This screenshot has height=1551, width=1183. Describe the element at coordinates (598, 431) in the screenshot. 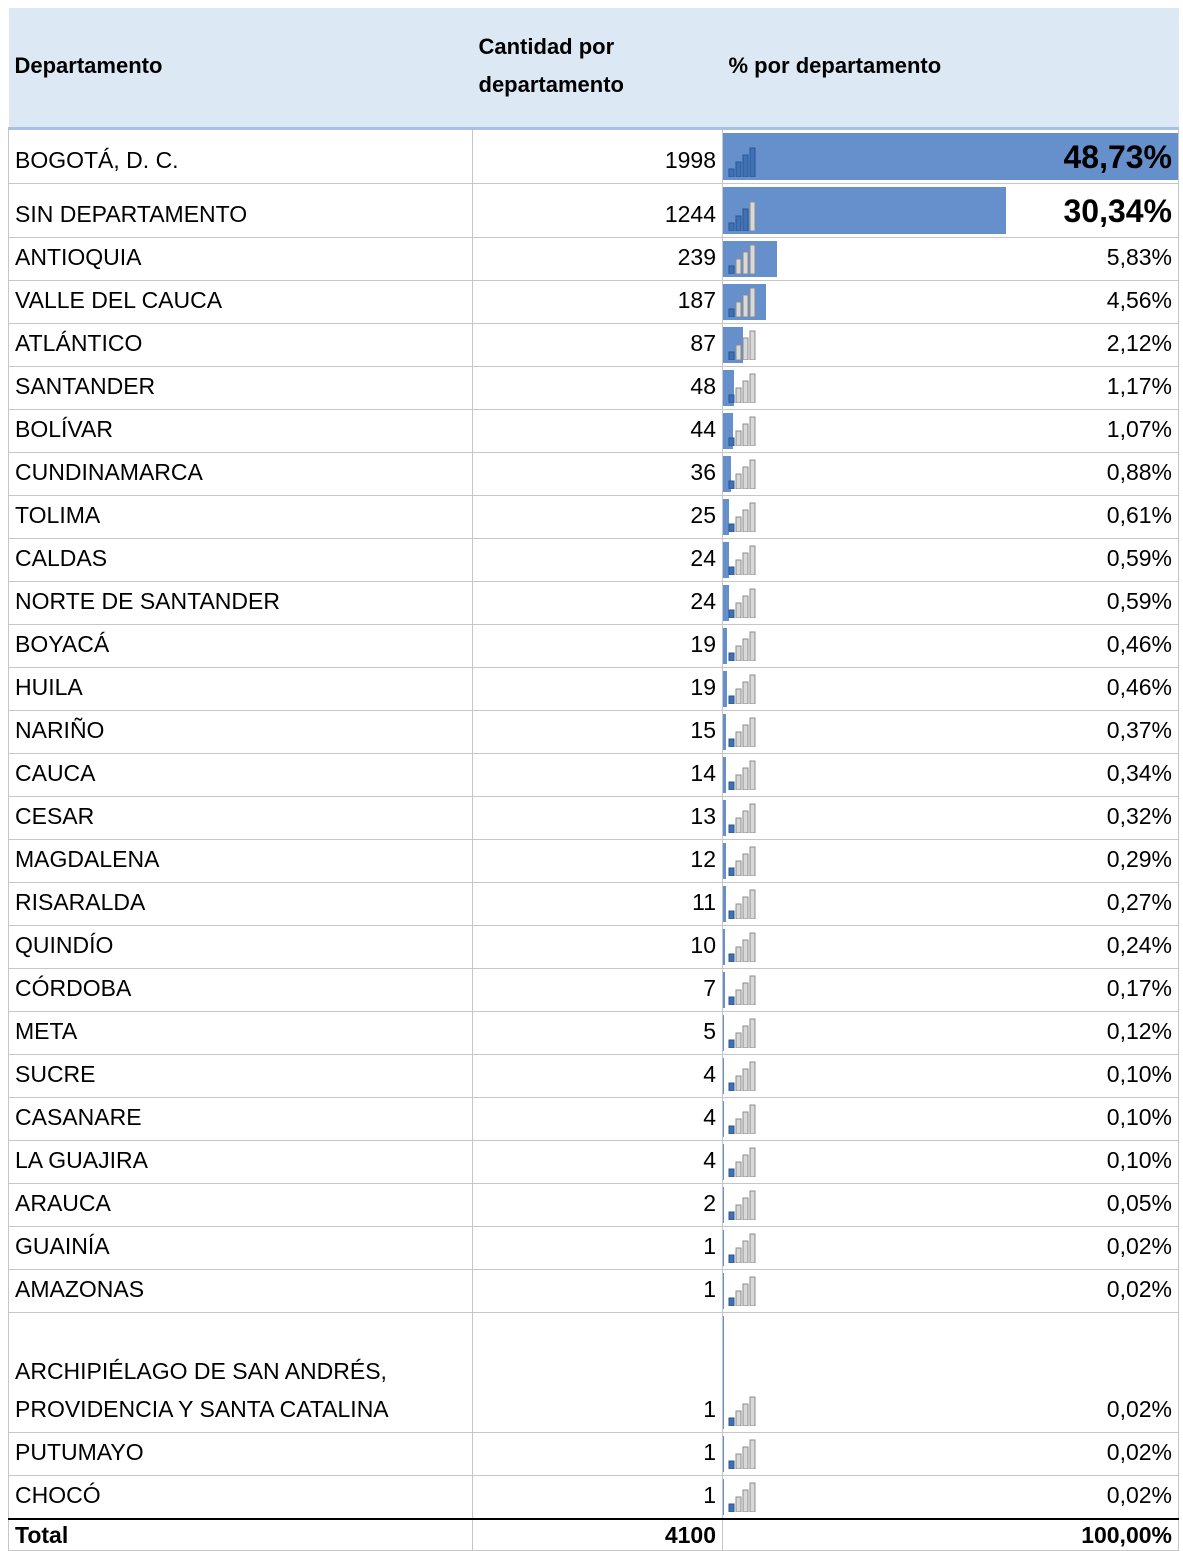

I see `department-count: 44` at that location.